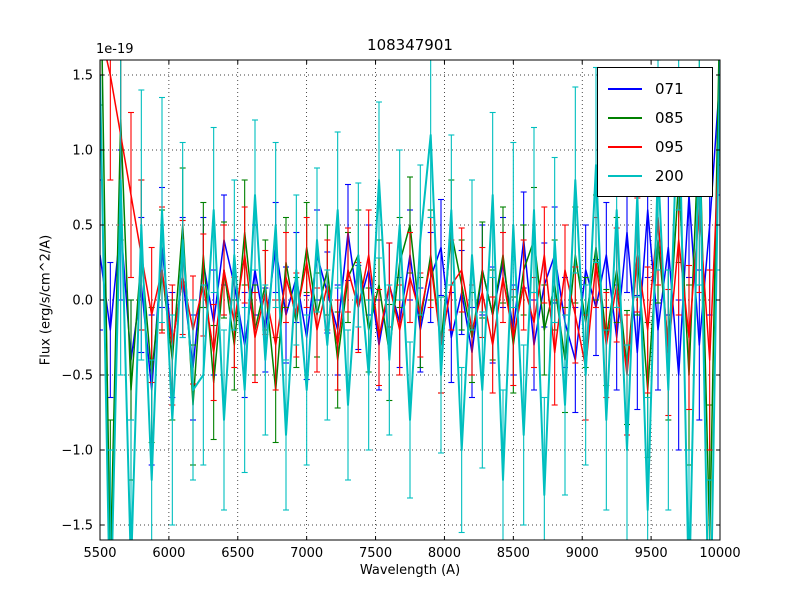 The height and width of the screenshot is (600, 800). I want to click on y-tick-label: 0.5, so click(82, 226).